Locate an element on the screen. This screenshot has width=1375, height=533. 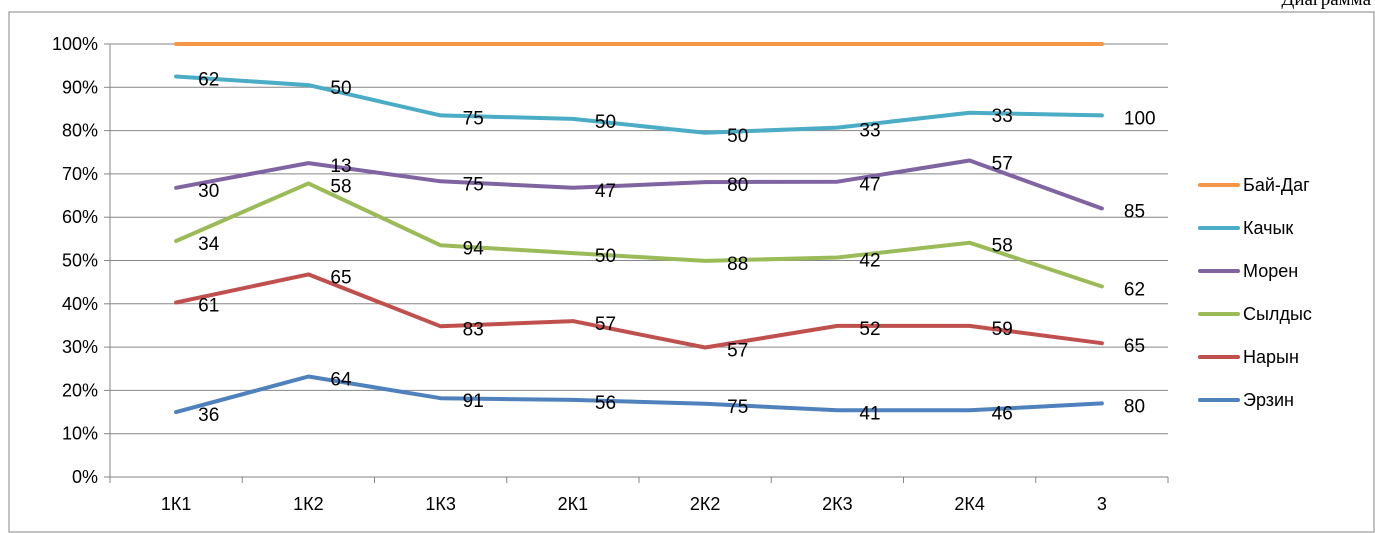
legend-label: Эрзин is located at coordinates (1268, 400).